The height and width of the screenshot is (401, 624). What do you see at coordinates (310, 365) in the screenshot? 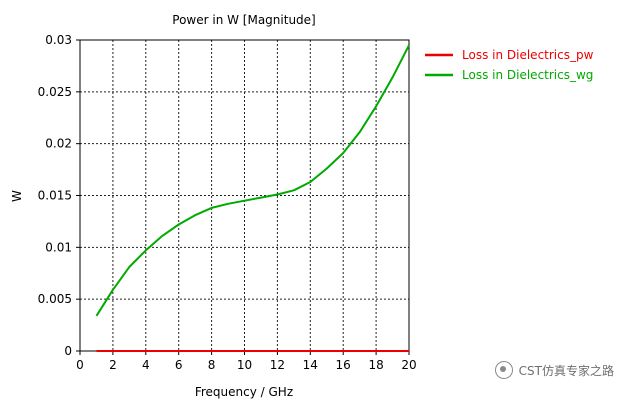
I see `x-tick-label: 14` at bounding box center [310, 365].